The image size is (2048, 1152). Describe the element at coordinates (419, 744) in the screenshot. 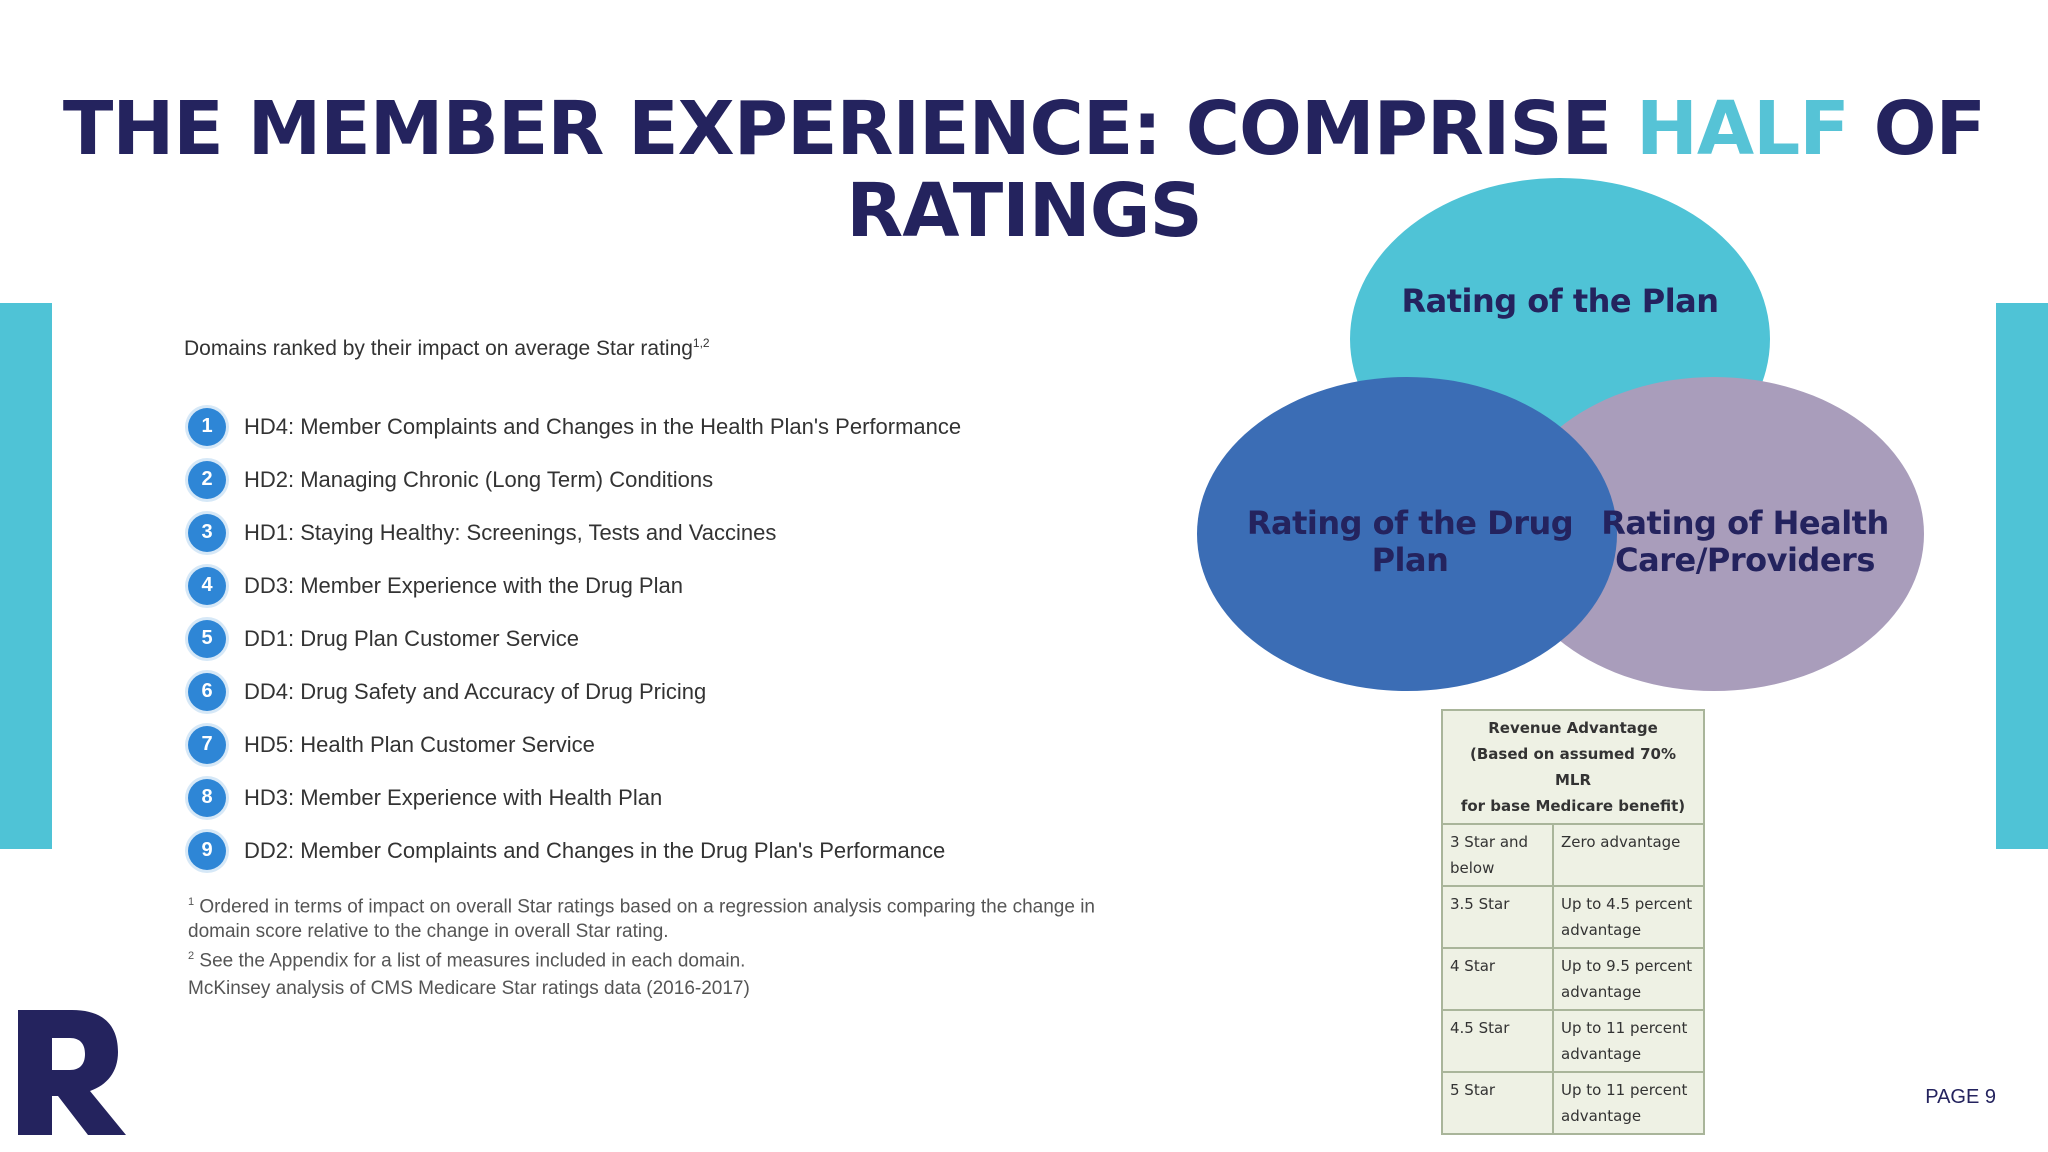

I see `domain-text: HD5: Health Plan Customer Service` at that location.